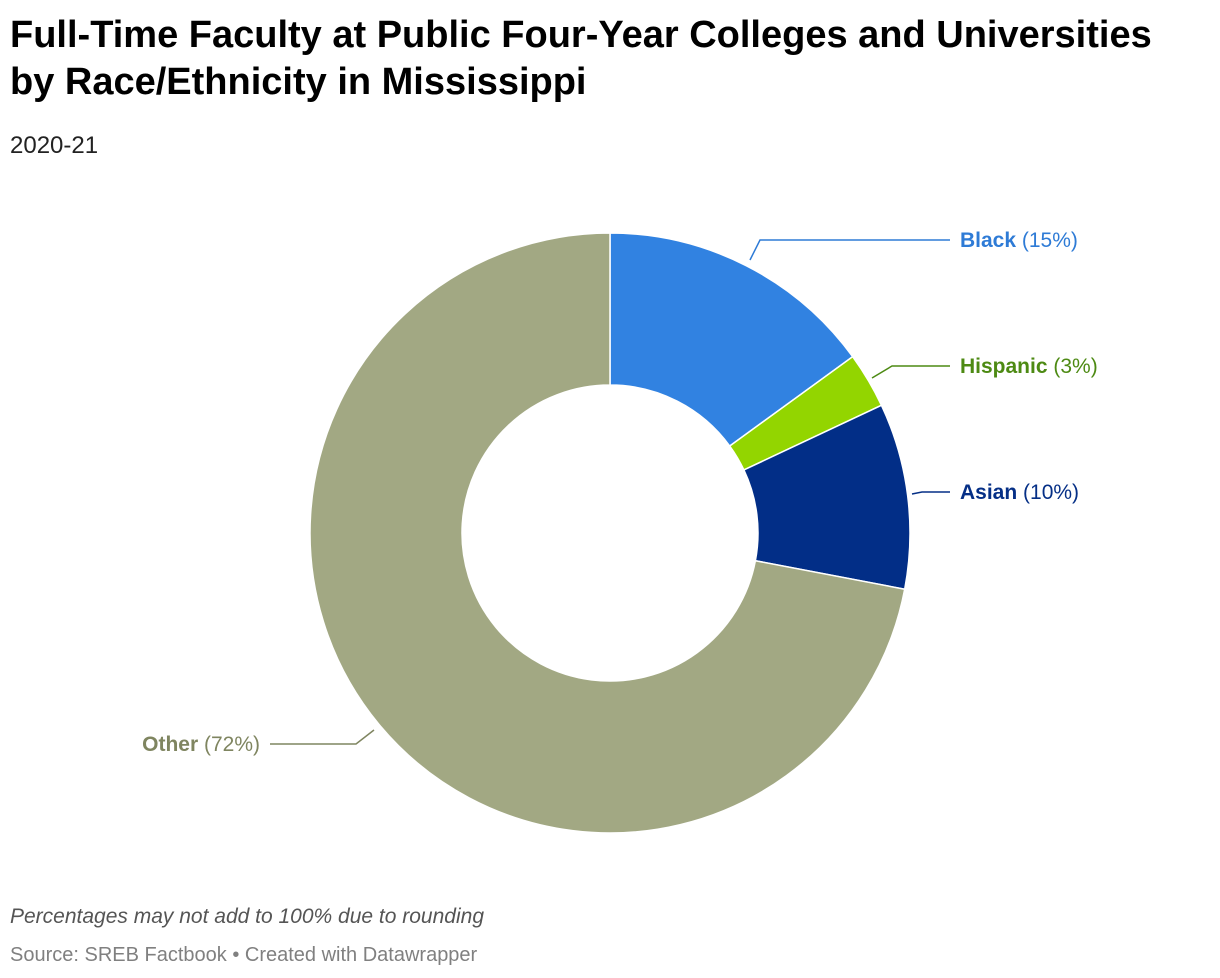 This screenshot has height=978, width=1220. What do you see at coordinates (229, 744) in the screenshot?
I see `slice-label-value: (72%)` at bounding box center [229, 744].